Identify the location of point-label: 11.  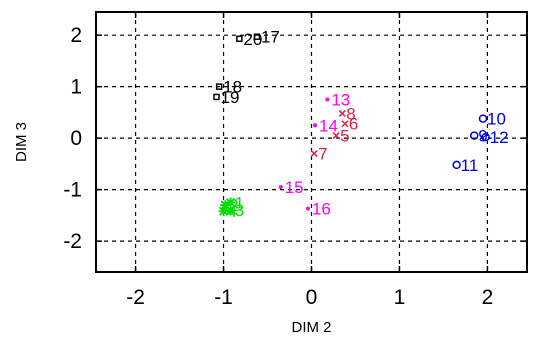
(470, 165).